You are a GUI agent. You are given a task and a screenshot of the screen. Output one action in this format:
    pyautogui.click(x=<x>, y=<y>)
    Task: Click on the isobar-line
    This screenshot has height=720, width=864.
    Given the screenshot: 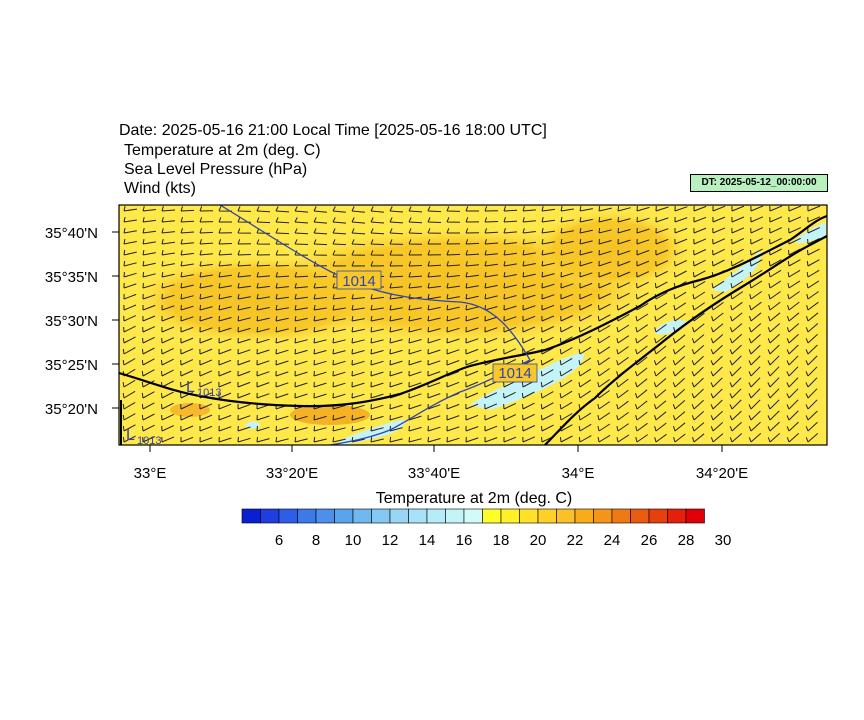 What is the action you would take?
    pyautogui.click(x=430, y=402)
    